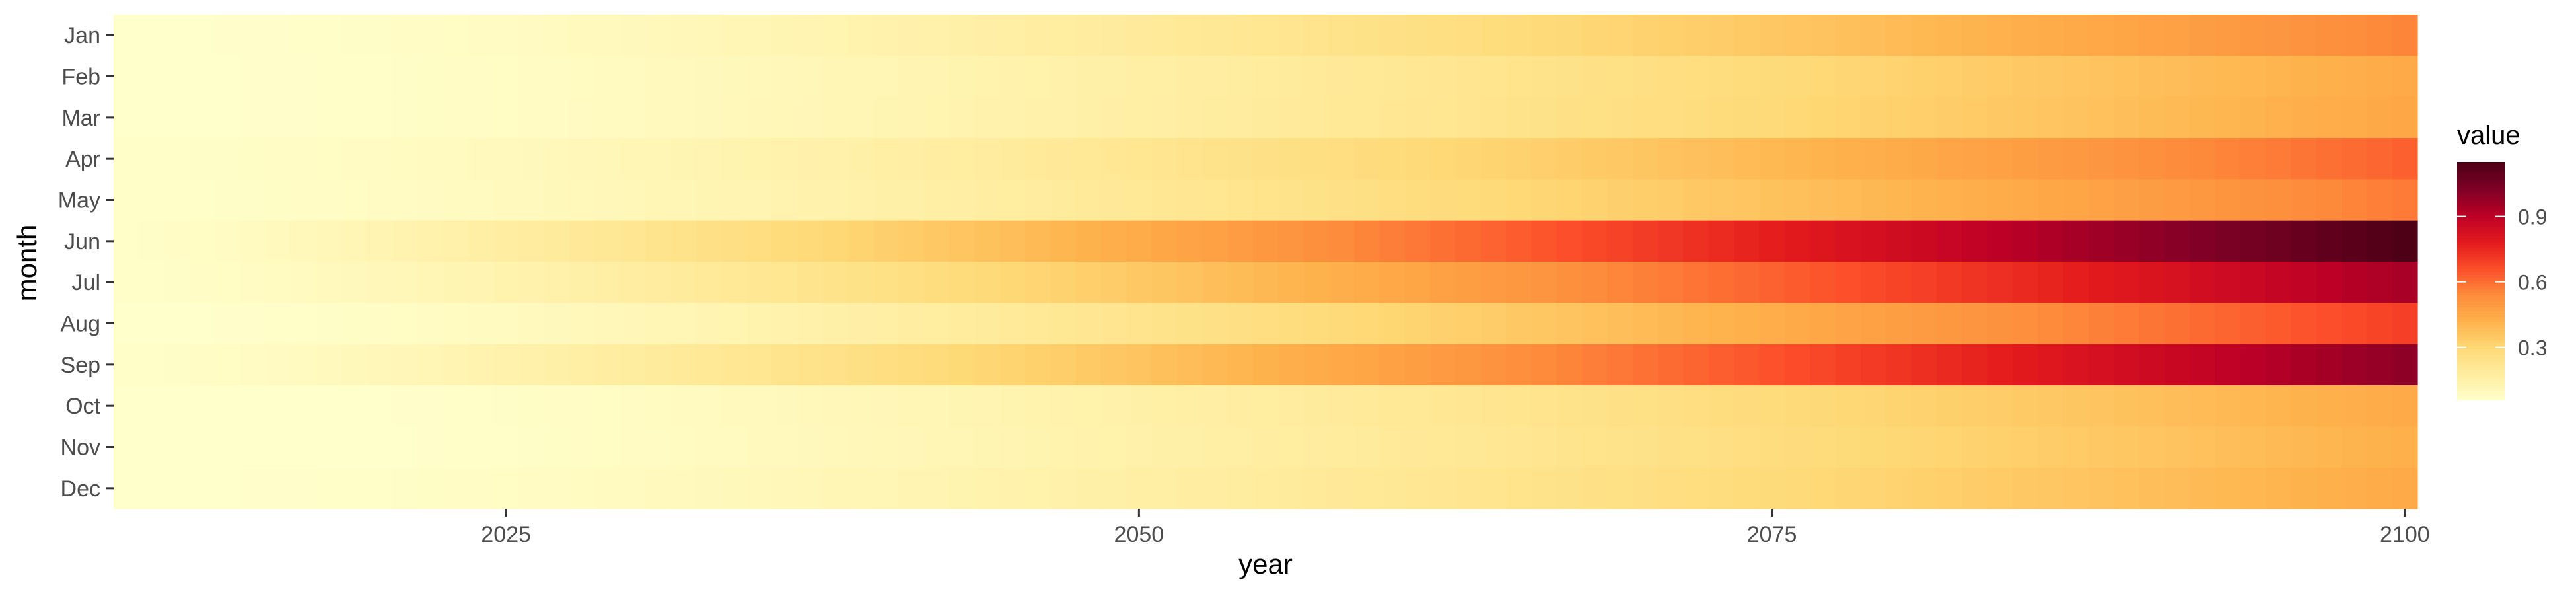 This screenshot has width=2576, height=598. What do you see at coordinates (80, 119) in the screenshot?
I see `y-tick-label: Mar` at bounding box center [80, 119].